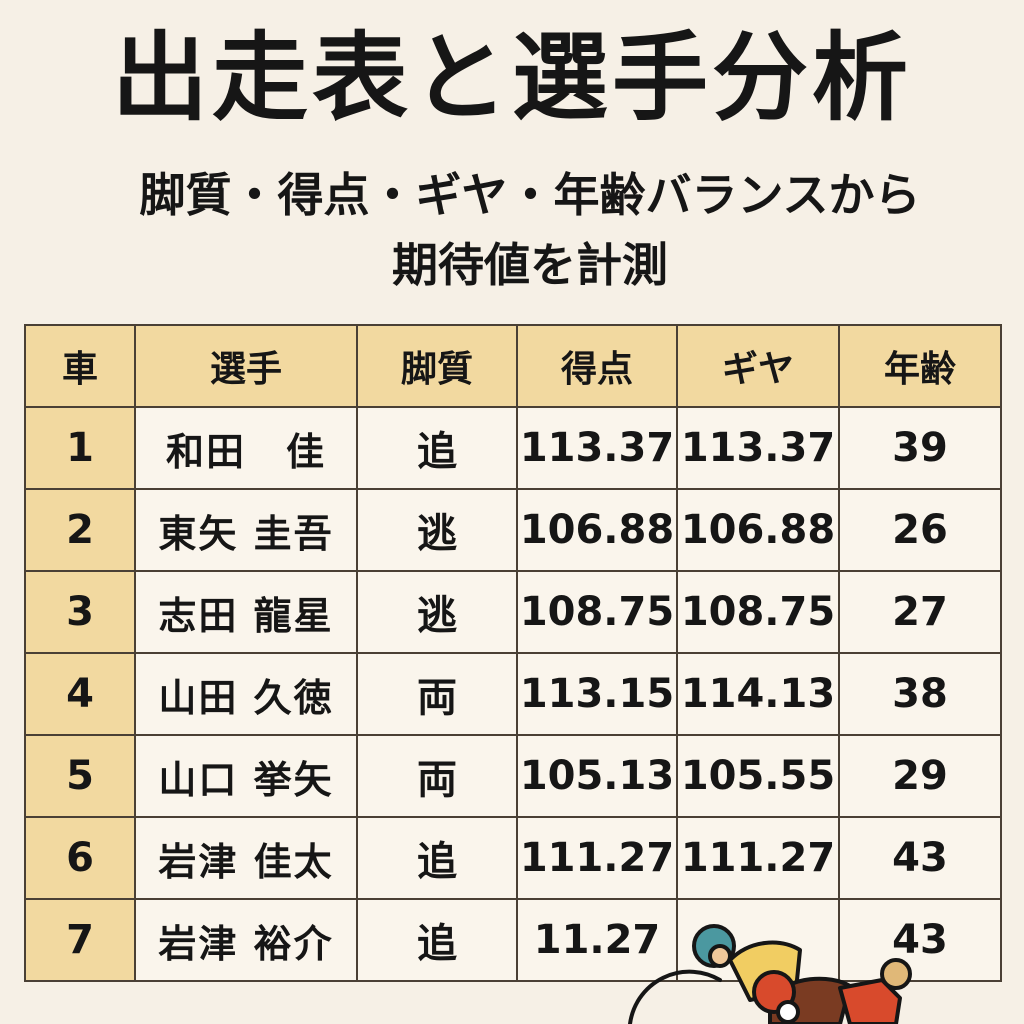 The width and height of the screenshot is (1024, 1024). I want to click on table-row: 7 岩津 裕介 追 11.27 43, so click(513, 940).